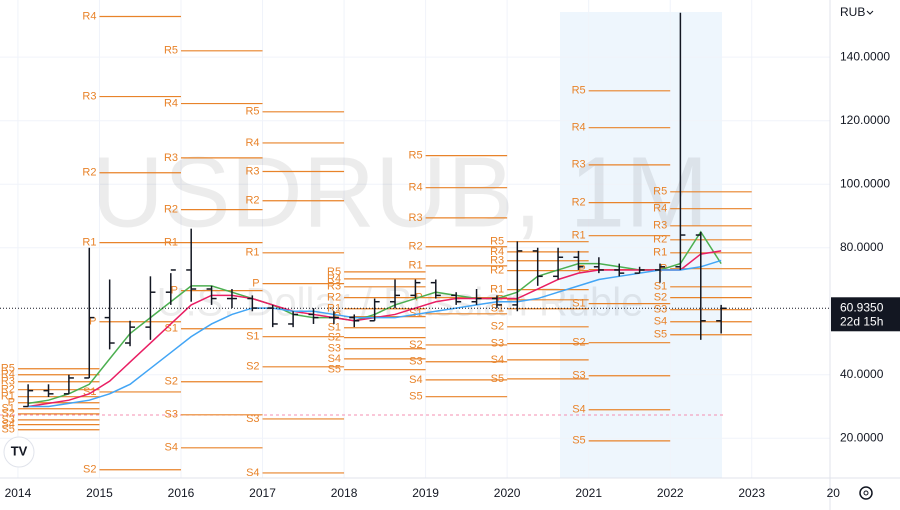 This screenshot has height=510, width=900. What do you see at coordinates (425, 493) in the screenshot?
I see `x-tick-label: 2019` at bounding box center [425, 493].